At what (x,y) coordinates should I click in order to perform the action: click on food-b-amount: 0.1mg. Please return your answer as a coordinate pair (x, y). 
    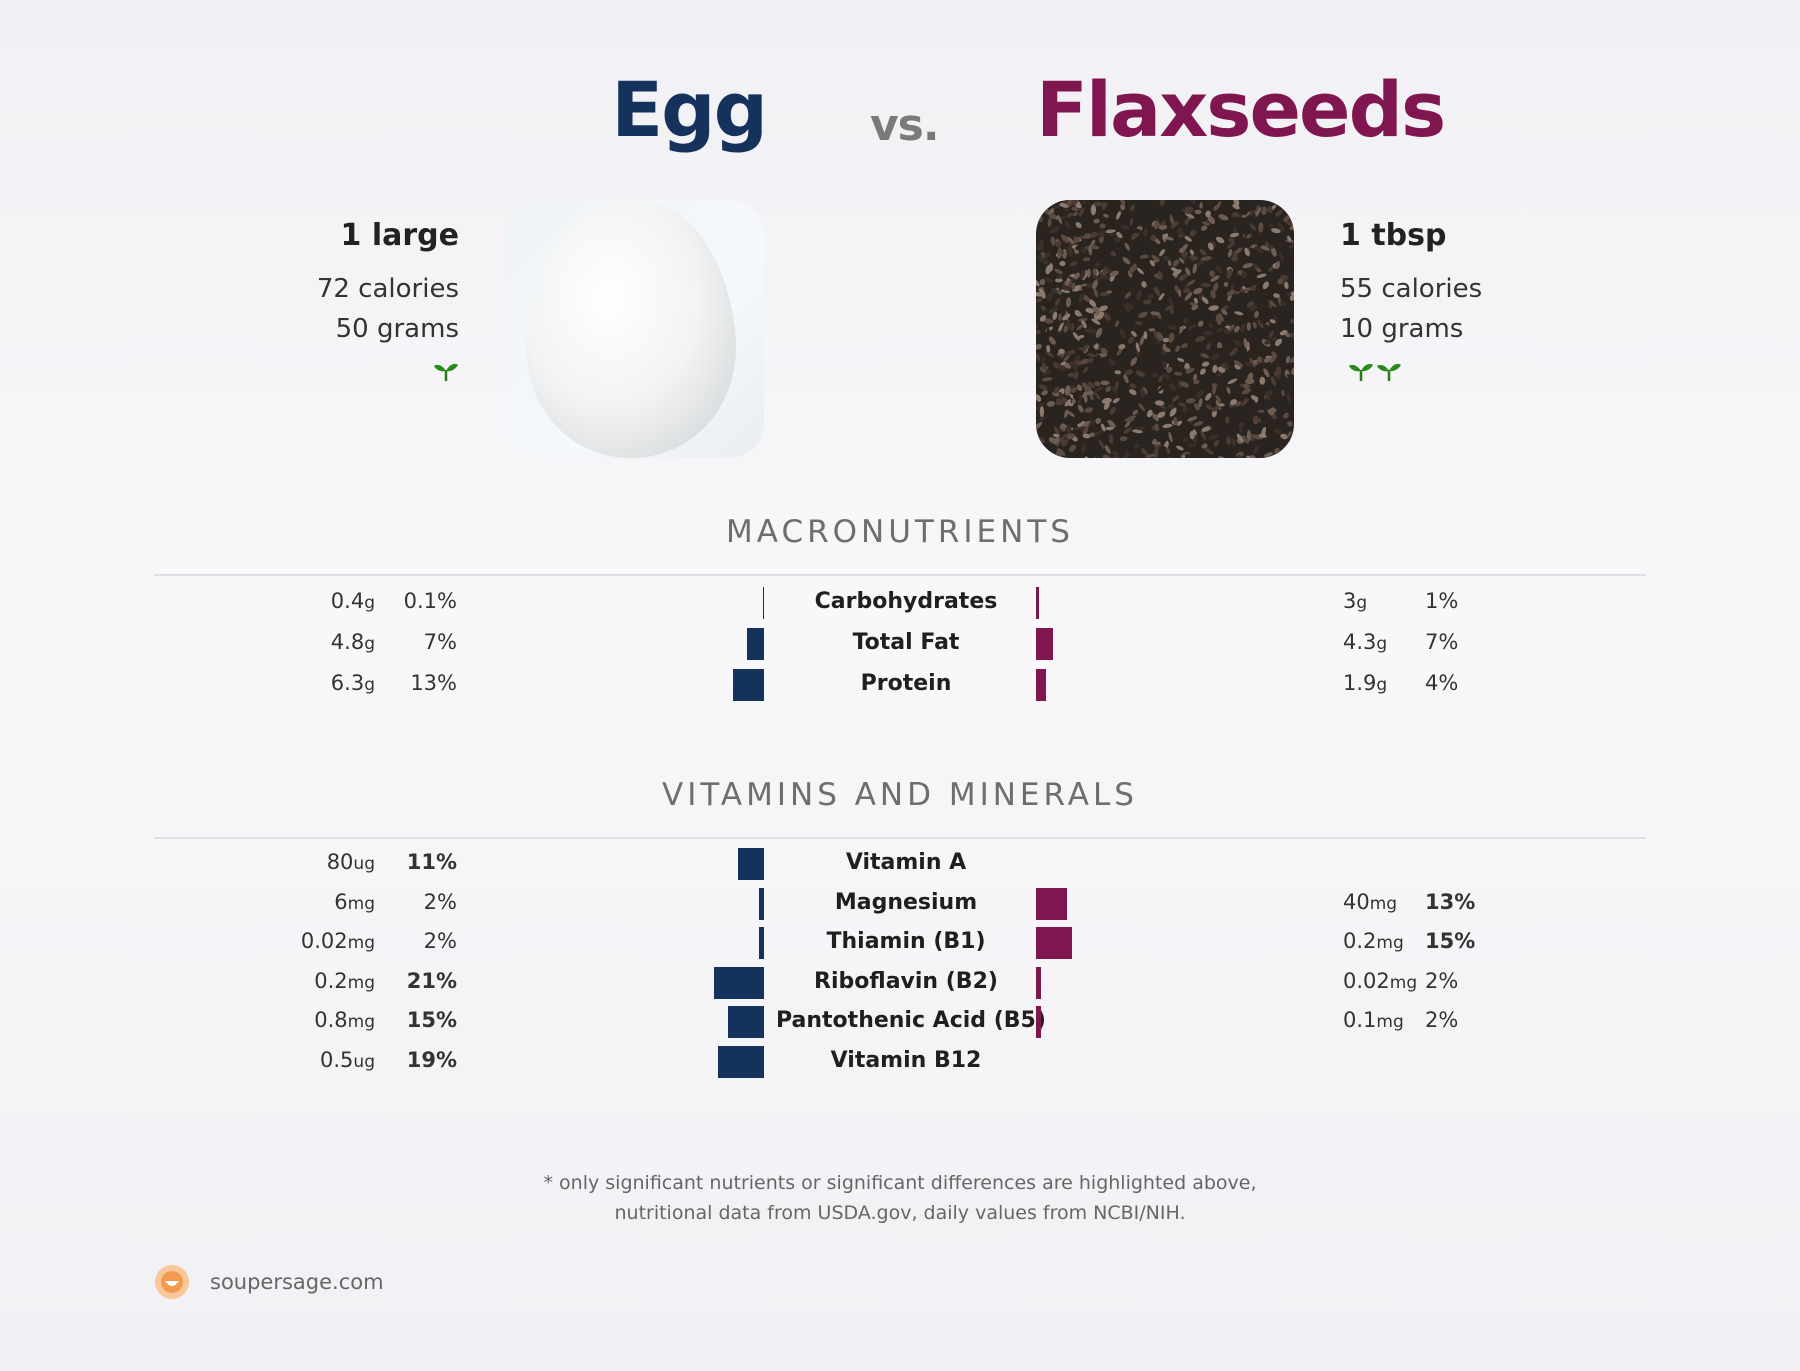
    Looking at the image, I should click on (1373, 1020).